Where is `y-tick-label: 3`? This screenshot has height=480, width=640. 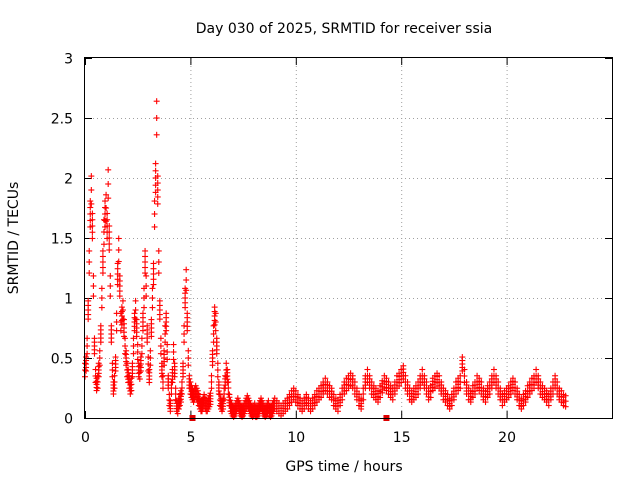 y-tick-label: 3 is located at coordinates (68, 60).